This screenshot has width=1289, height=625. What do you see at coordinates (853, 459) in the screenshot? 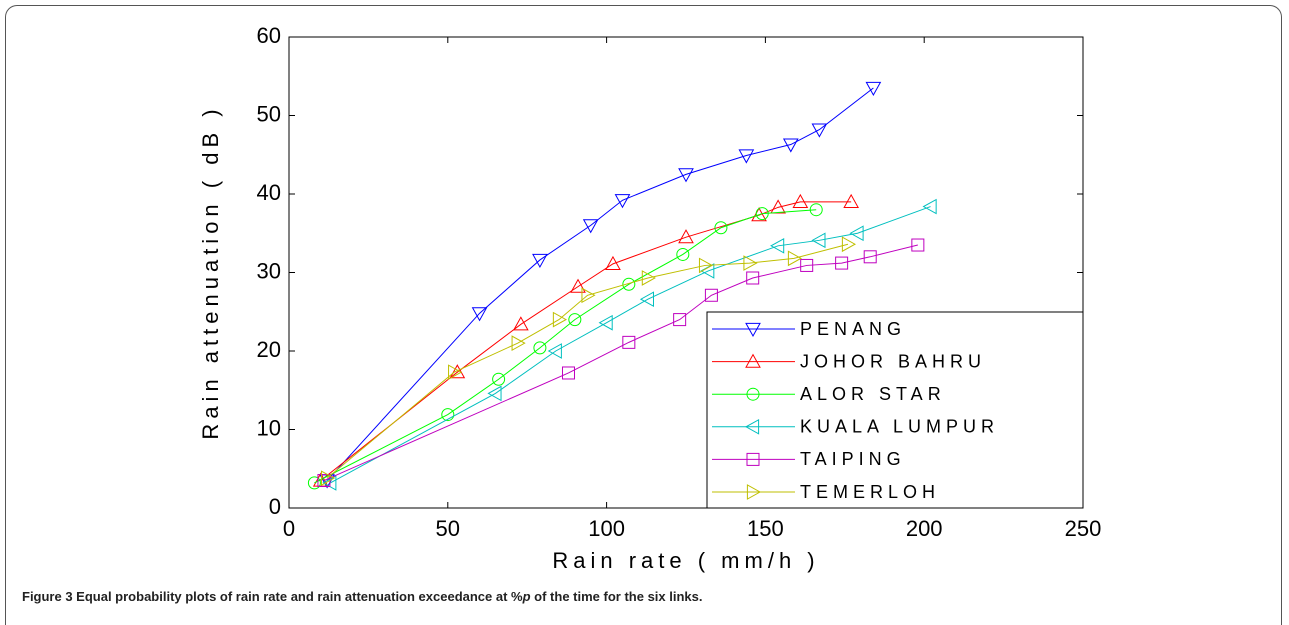
I see `legend-label: TAIPING` at bounding box center [853, 459].